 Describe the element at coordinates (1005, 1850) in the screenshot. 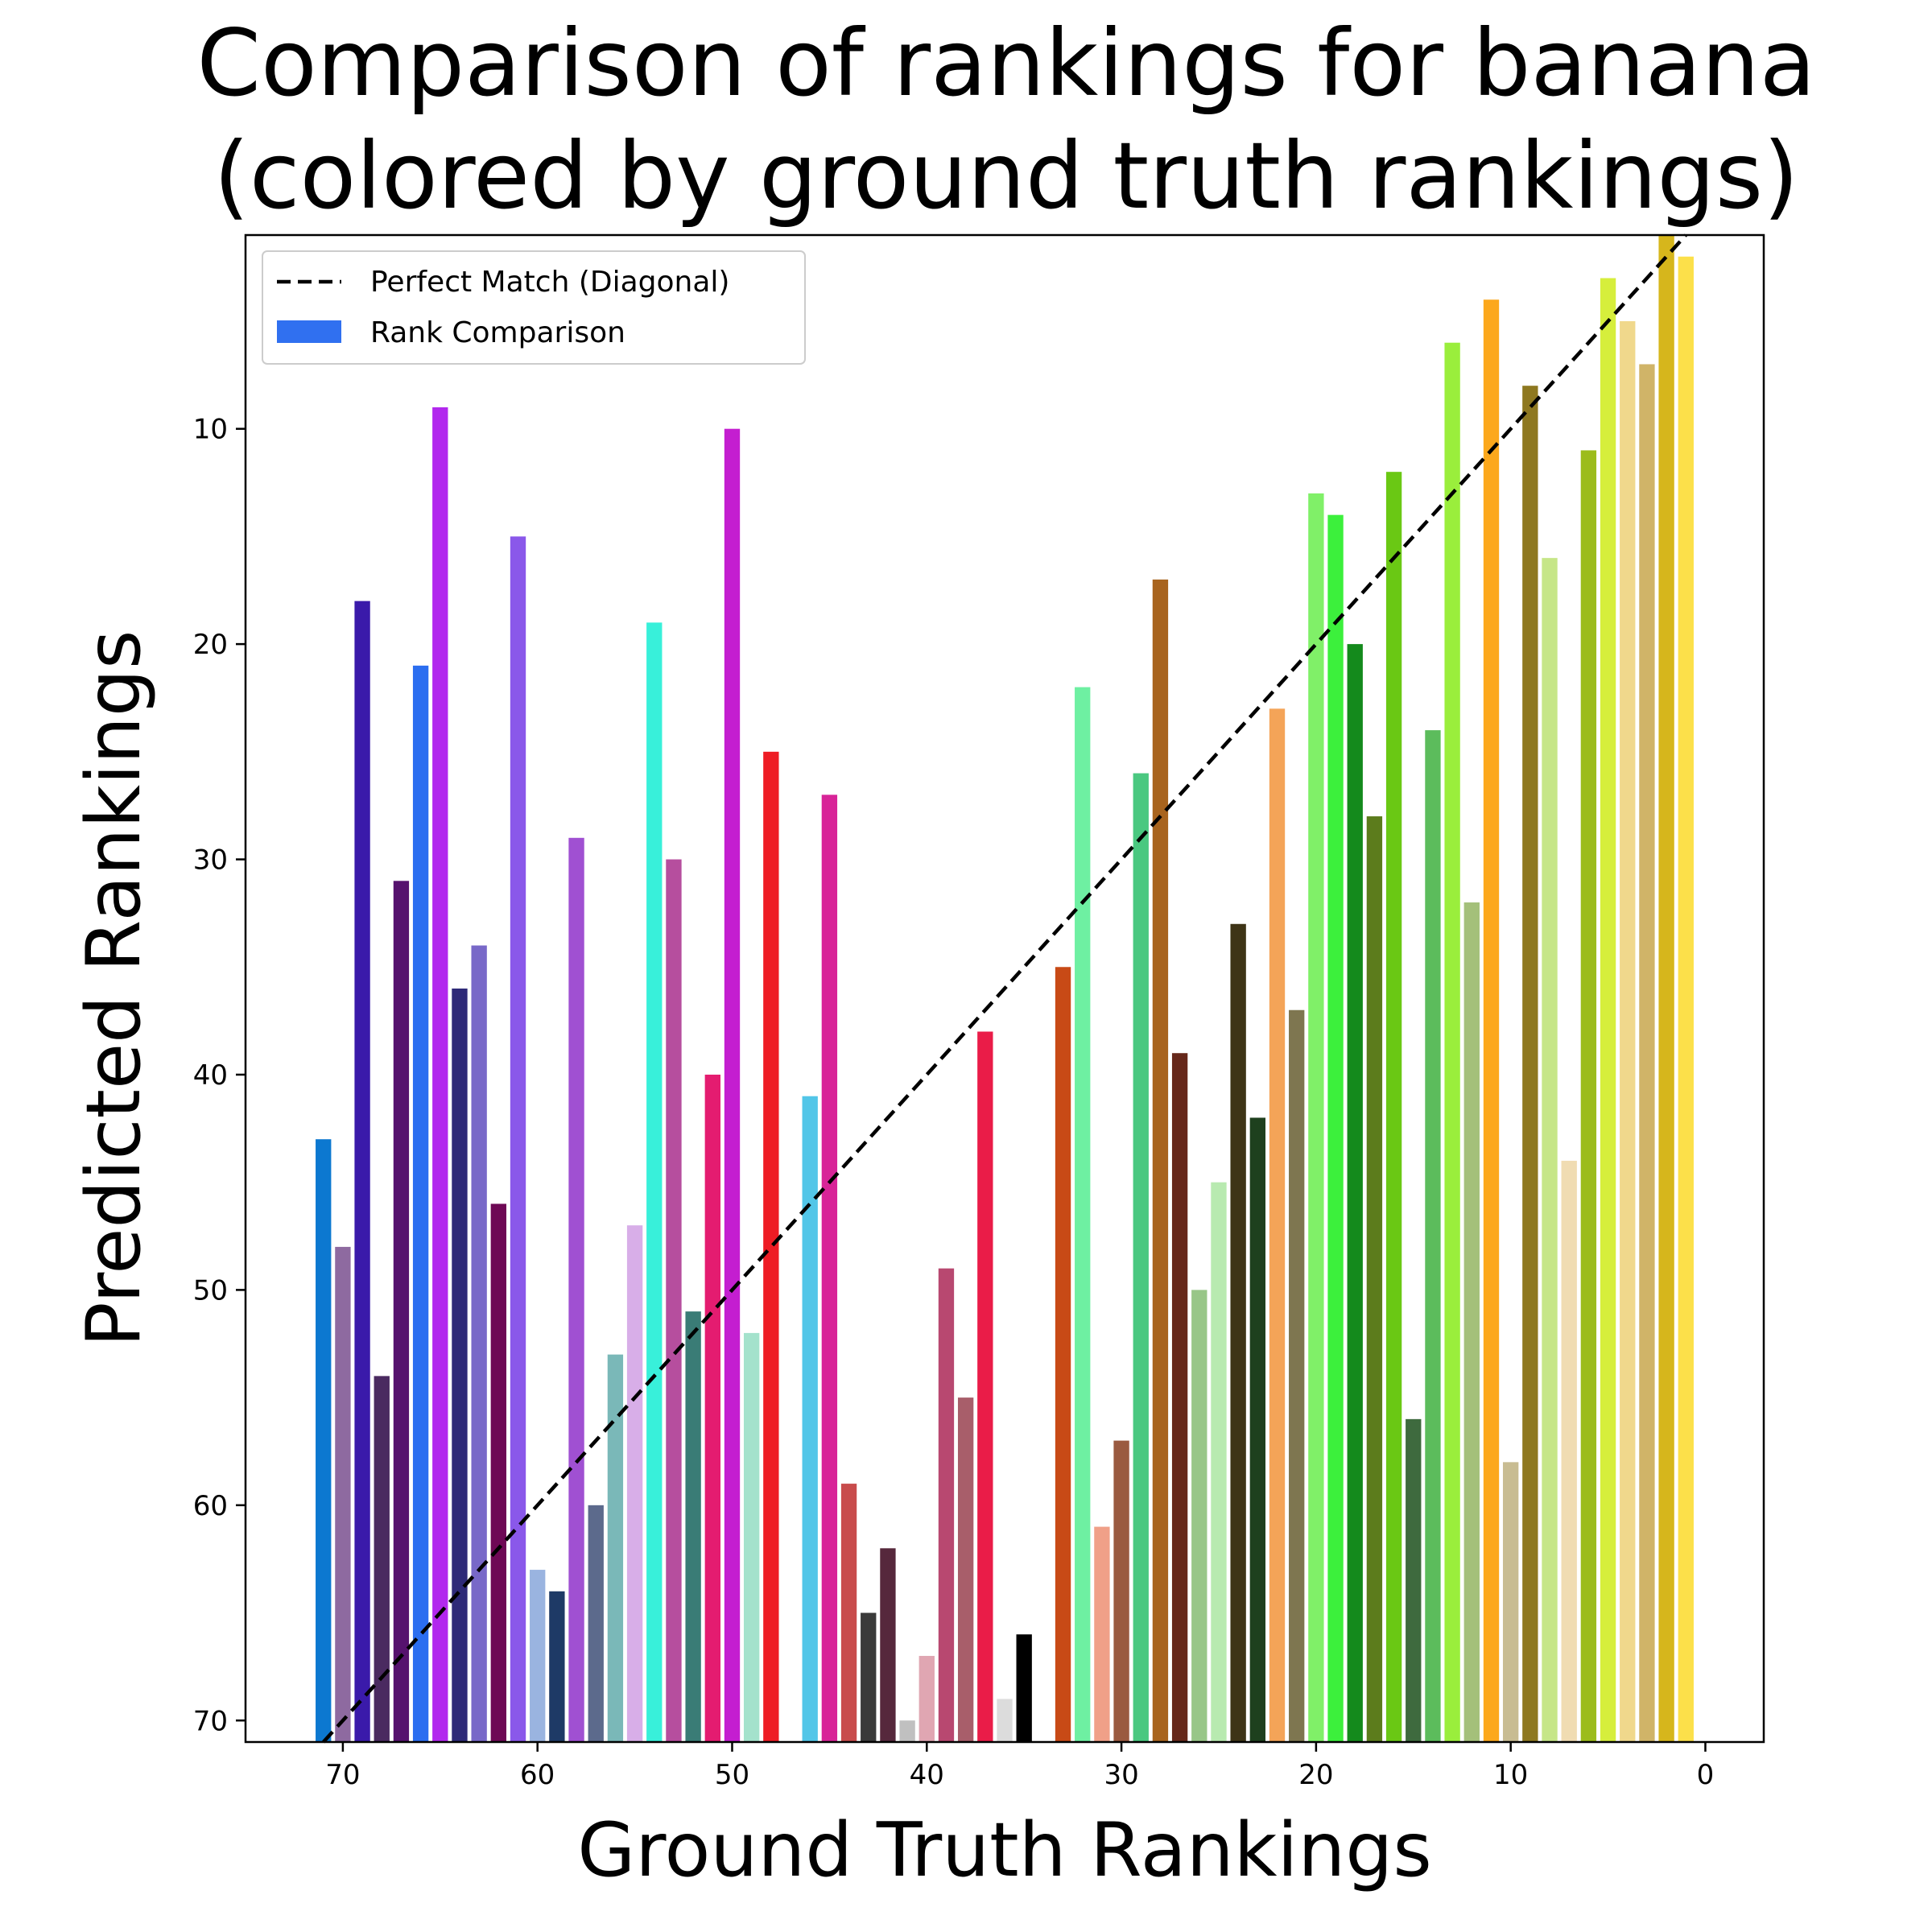

I see `x-axis-label: Ground Truth Rankings` at that location.